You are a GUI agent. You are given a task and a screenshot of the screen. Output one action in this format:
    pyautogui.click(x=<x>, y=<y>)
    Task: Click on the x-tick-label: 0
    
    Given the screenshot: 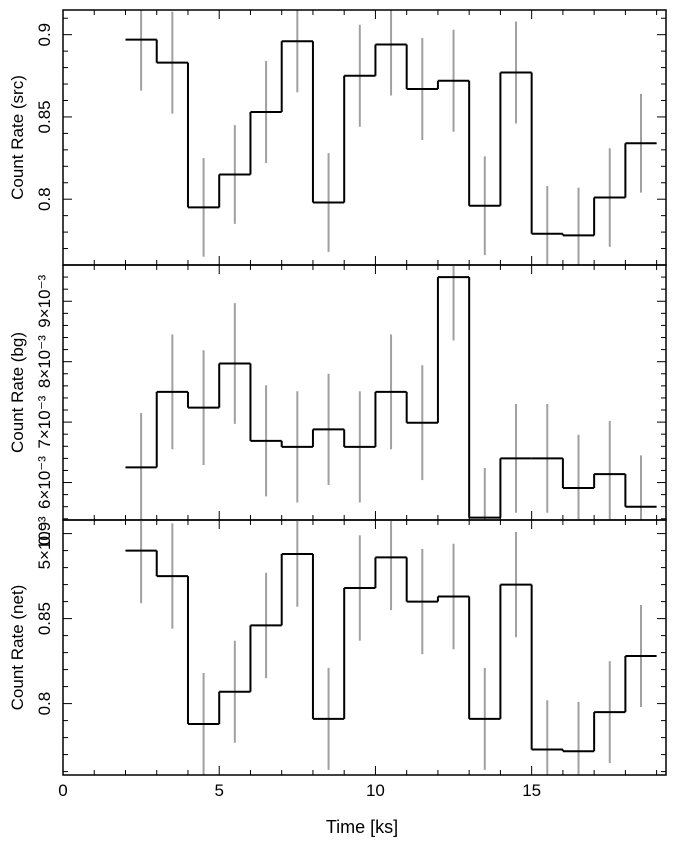 What is the action you would take?
    pyautogui.click(x=62, y=790)
    